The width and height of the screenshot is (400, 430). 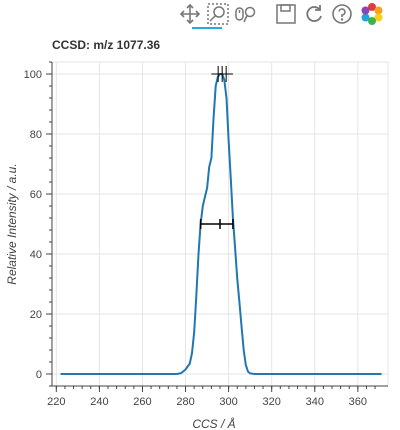 I want to click on y-tick-label: 100, so click(x=33, y=75).